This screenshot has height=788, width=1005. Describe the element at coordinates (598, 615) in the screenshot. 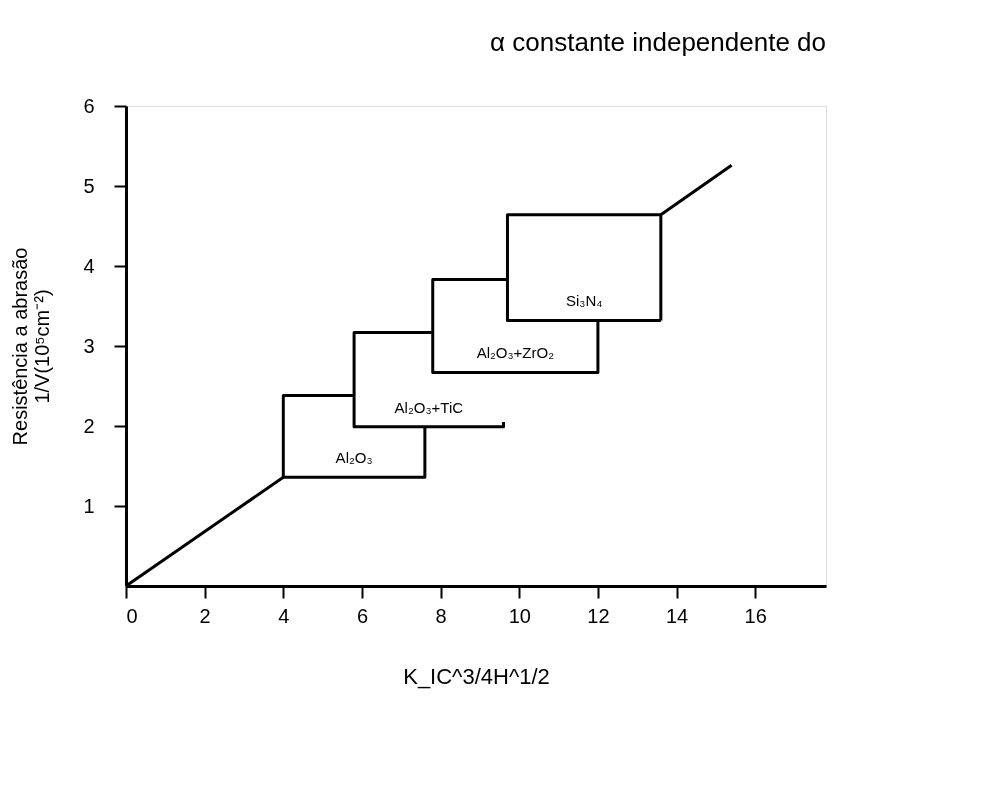

I see `x-tick-label: 12` at that location.